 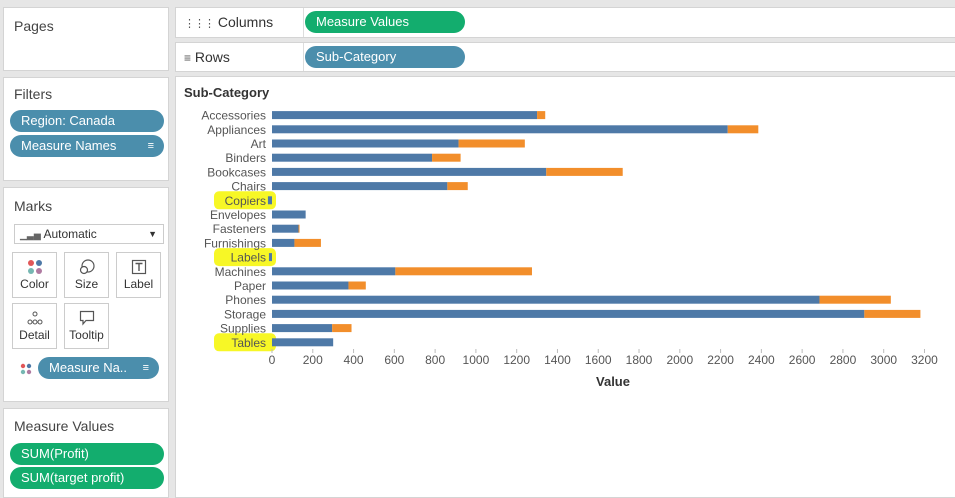 What do you see at coordinates (352, 157) in the screenshot?
I see `bar-profit-binders` at bounding box center [352, 157].